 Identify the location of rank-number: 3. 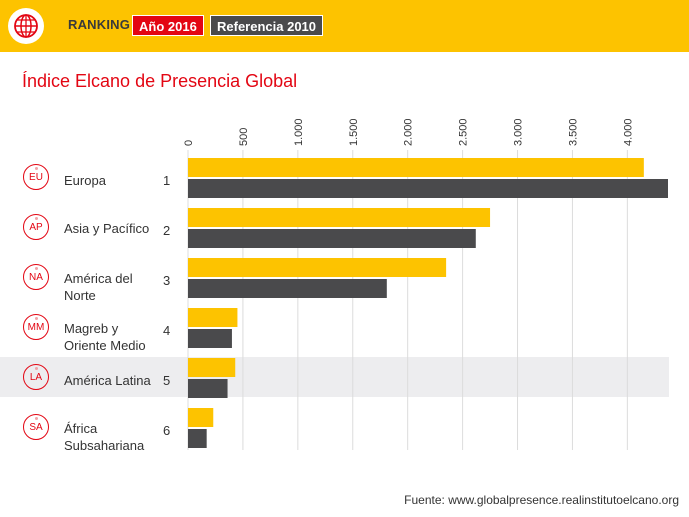
(167, 280).